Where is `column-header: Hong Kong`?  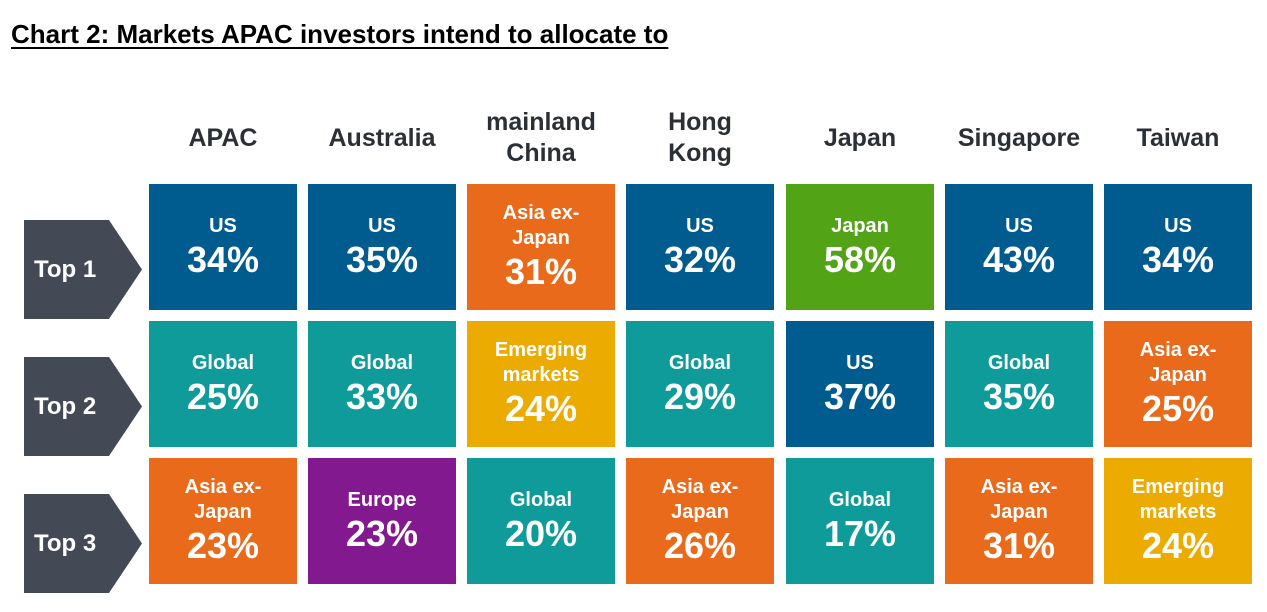
column-header: Hong Kong is located at coordinates (700, 137).